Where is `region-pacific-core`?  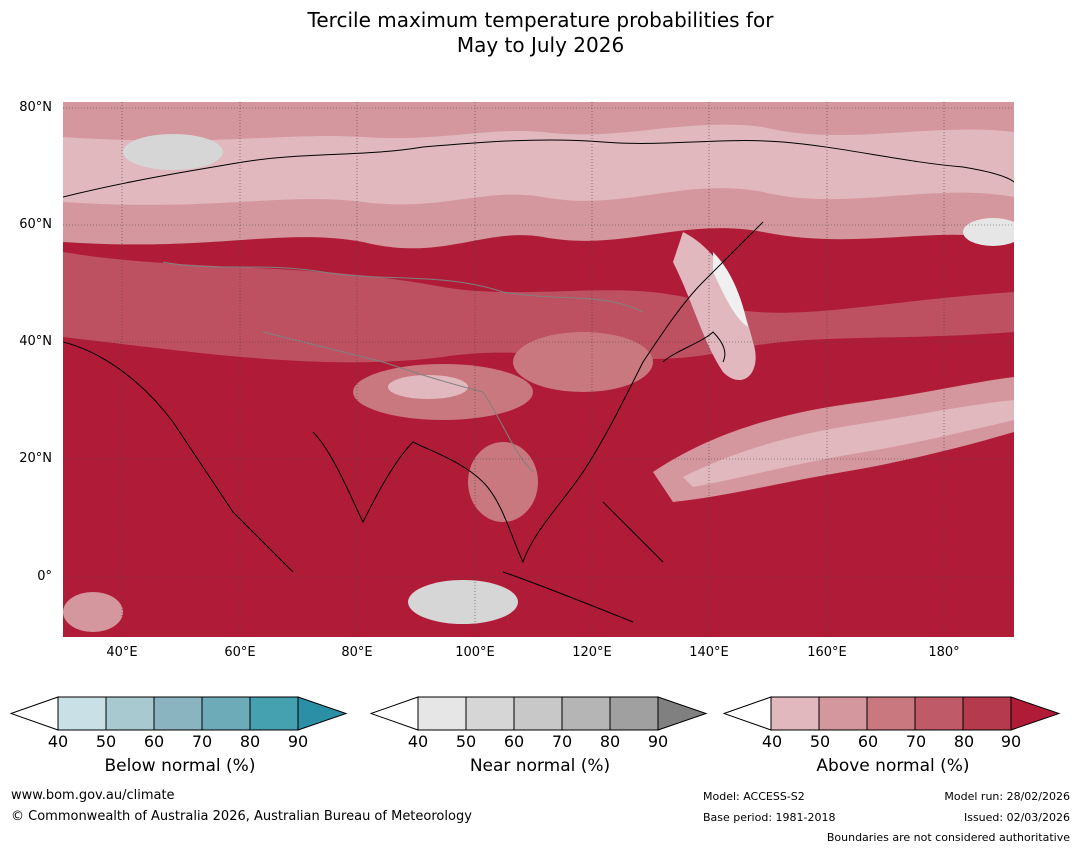
region-pacific-core is located at coordinates (848, 443).